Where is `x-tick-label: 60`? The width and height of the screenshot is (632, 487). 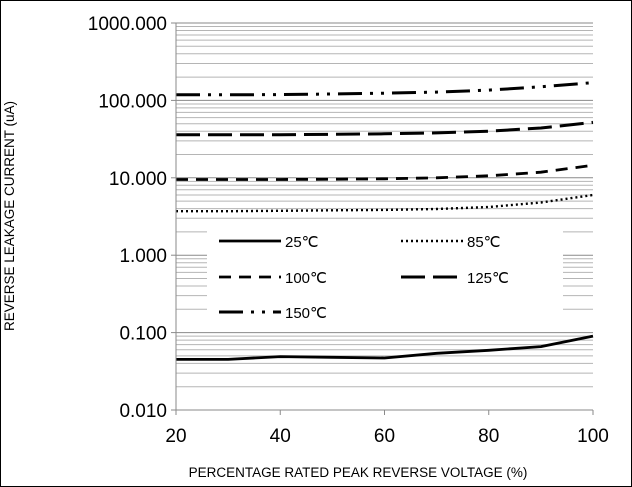 x-tick-label: 60 is located at coordinates (384, 436).